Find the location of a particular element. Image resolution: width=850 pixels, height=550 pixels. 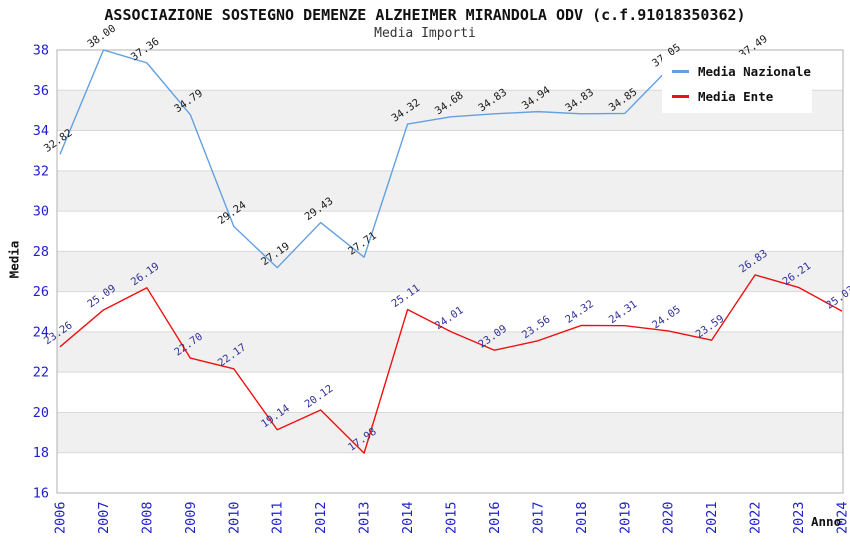

svg-text: 22 is located at coordinates (41, 373).